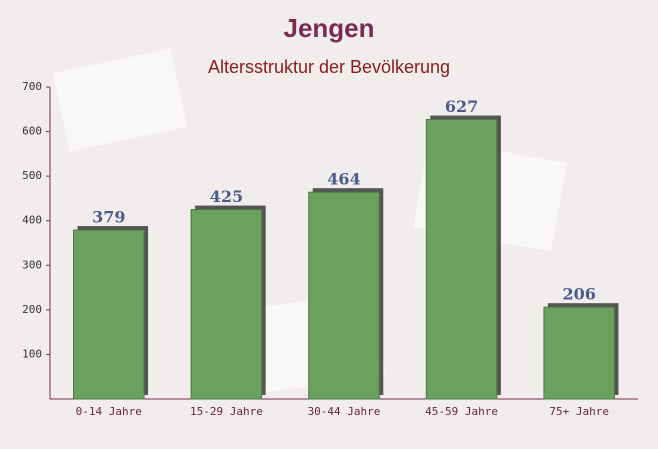  I want to click on bg-decor, so click(120, 100).